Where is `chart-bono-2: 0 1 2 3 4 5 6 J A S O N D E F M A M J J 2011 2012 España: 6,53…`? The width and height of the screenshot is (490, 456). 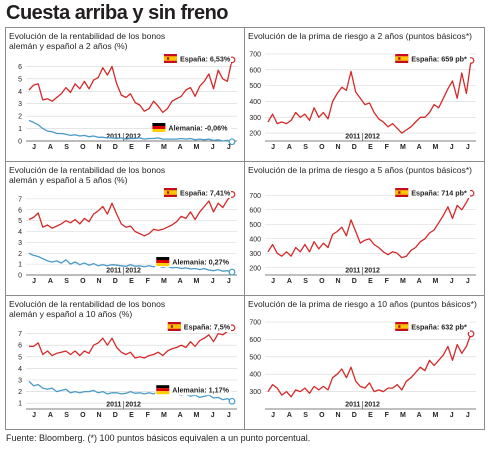 chart-bono-2: 0 1 2 3 4 5 6 J A S O N D E F M A M J J 2011 2012 España: 6,53… is located at coordinates (125, 94).